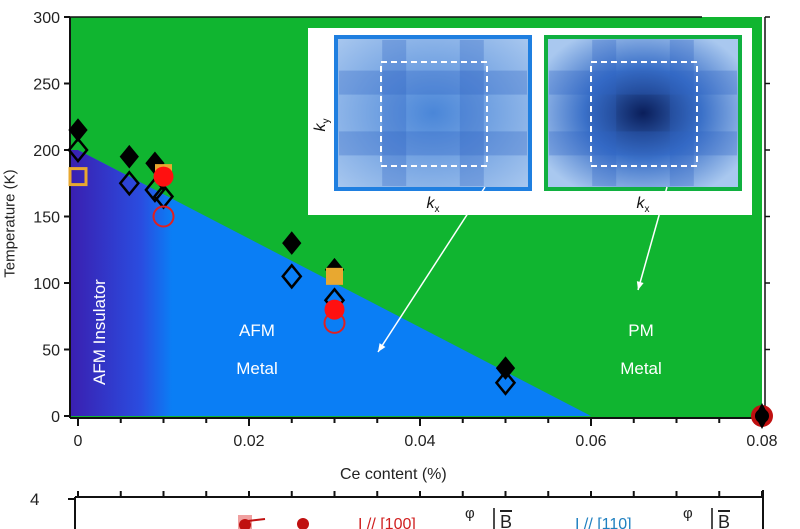  What do you see at coordinates (46, 284) in the screenshot?
I see `y-tick-label: 100` at bounding box center [46, 284].